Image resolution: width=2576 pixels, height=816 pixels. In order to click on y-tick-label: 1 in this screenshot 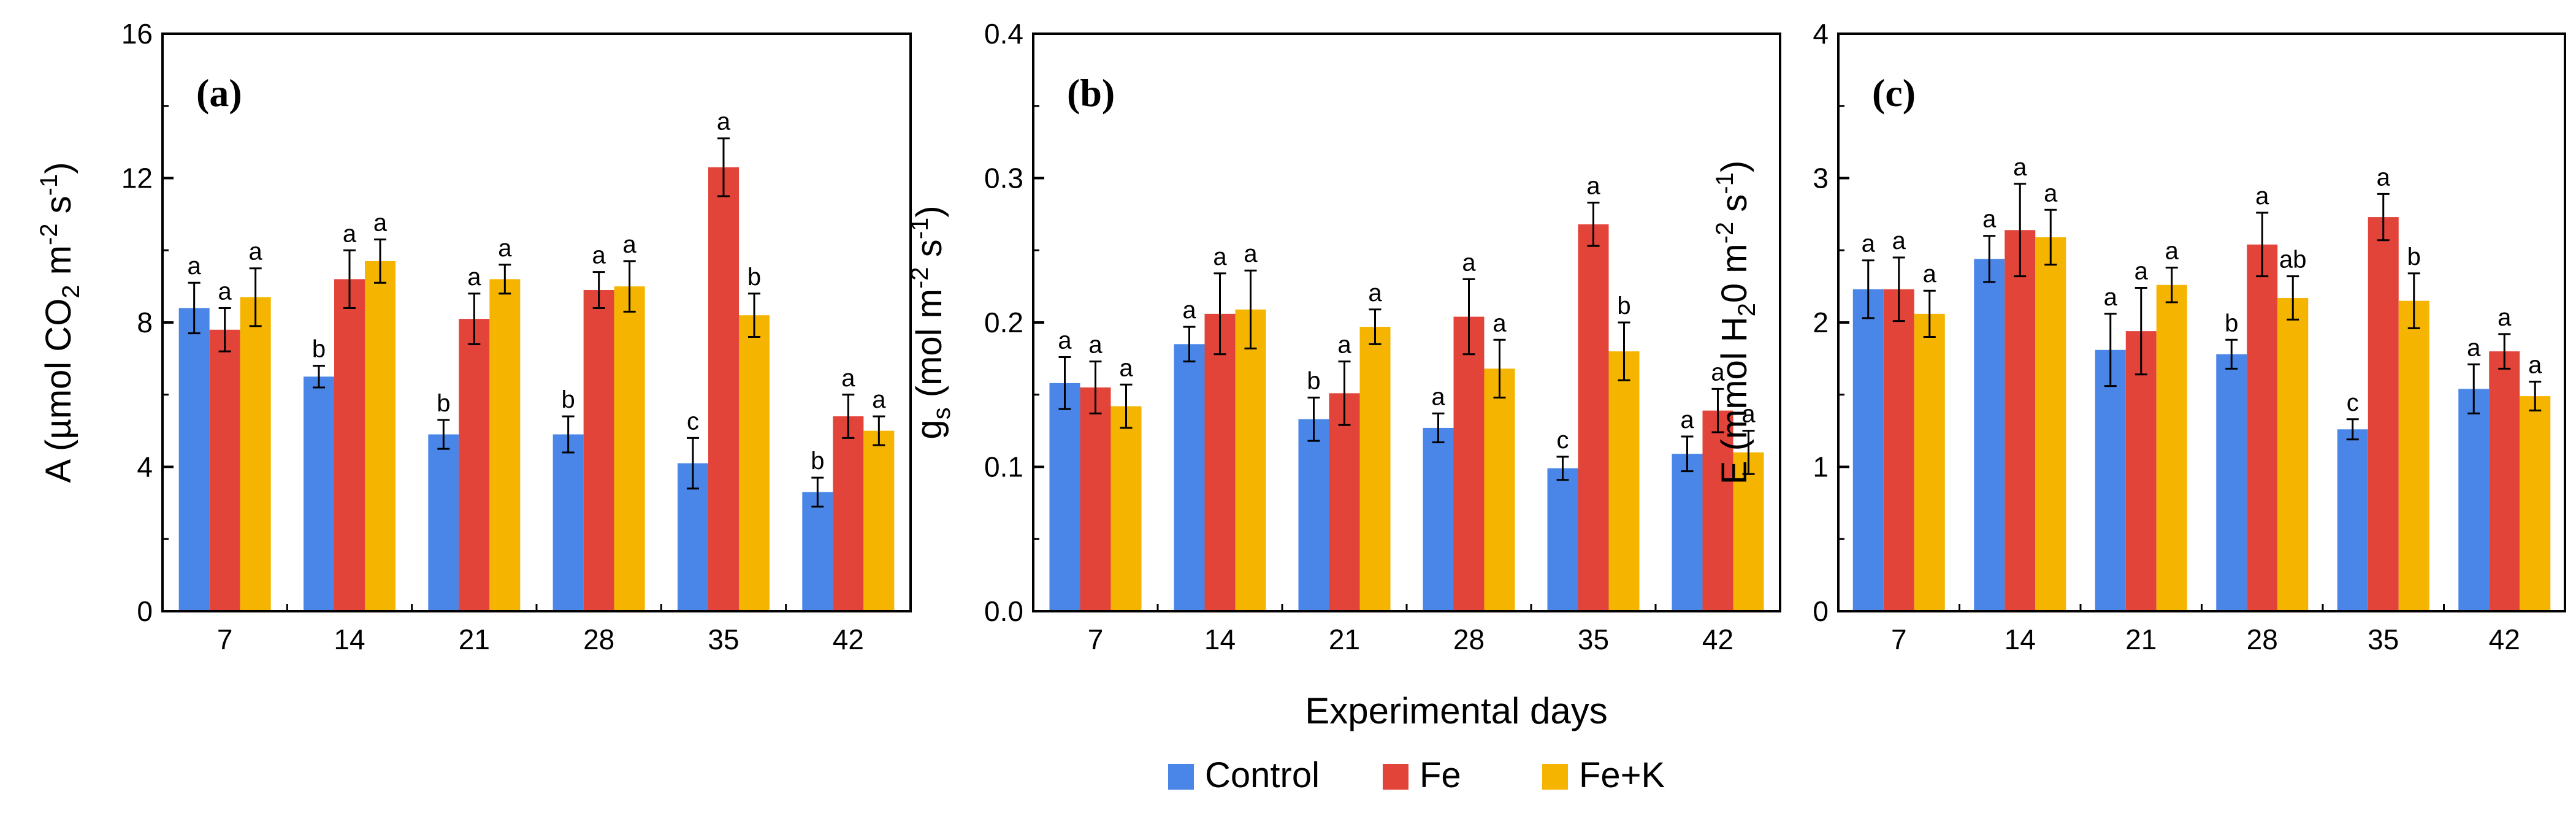, I will do `click(1821, 467)`.